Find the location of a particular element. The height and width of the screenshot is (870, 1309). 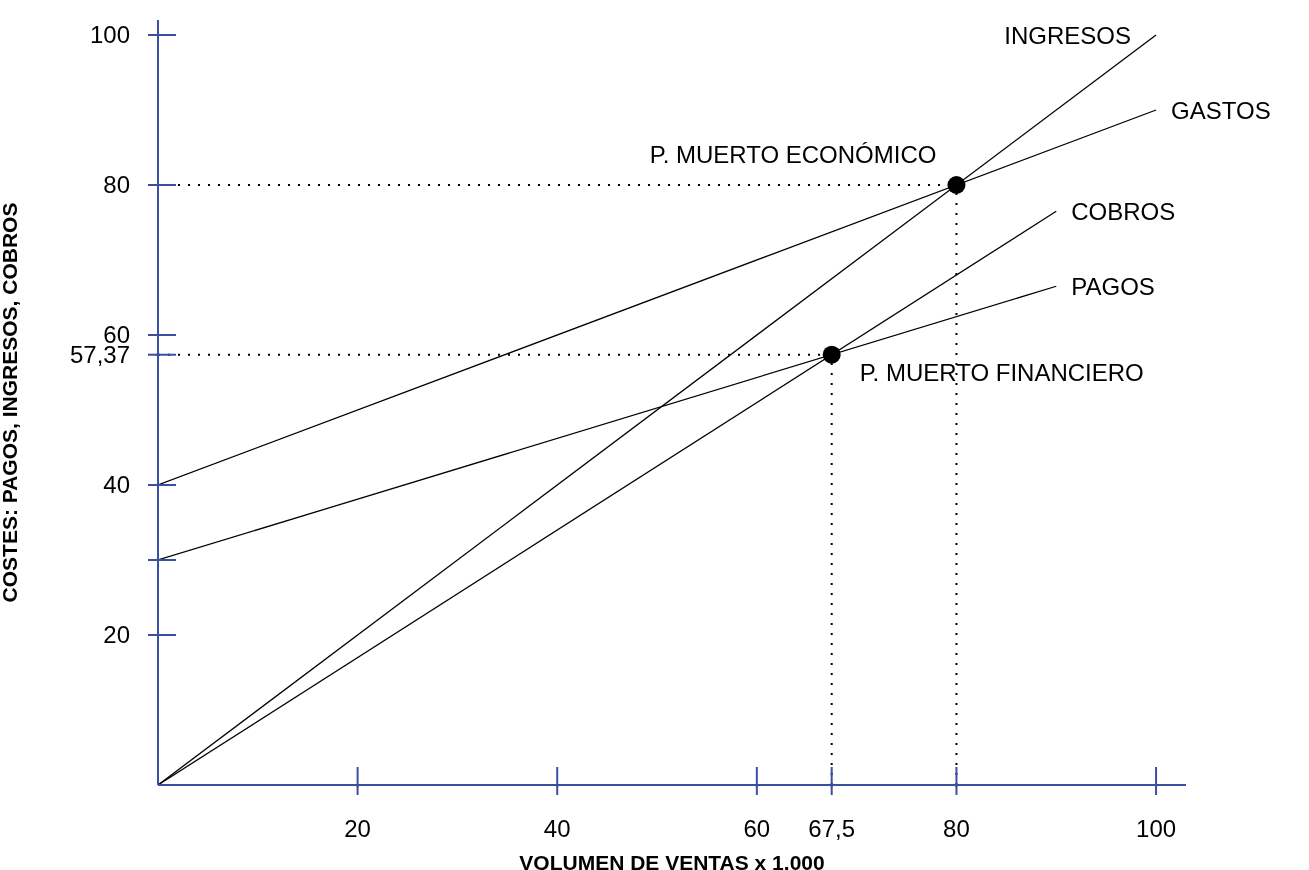

y-axis-title: COSTES: PAGOS, INGRESOS, COBROS is located at coordinates (11, 402).